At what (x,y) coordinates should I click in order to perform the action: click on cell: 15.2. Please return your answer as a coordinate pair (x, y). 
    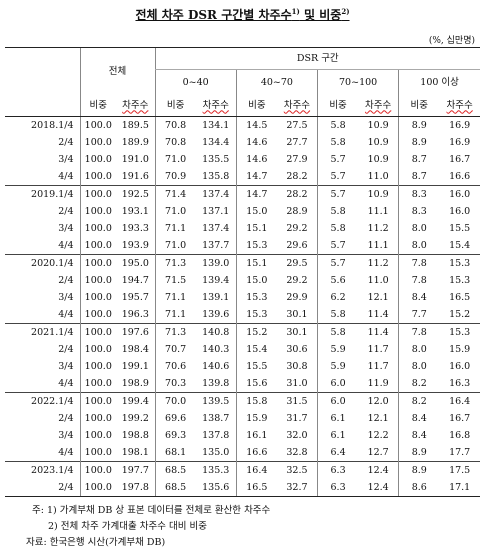
    Looking at the image, I should click on (256, 332).